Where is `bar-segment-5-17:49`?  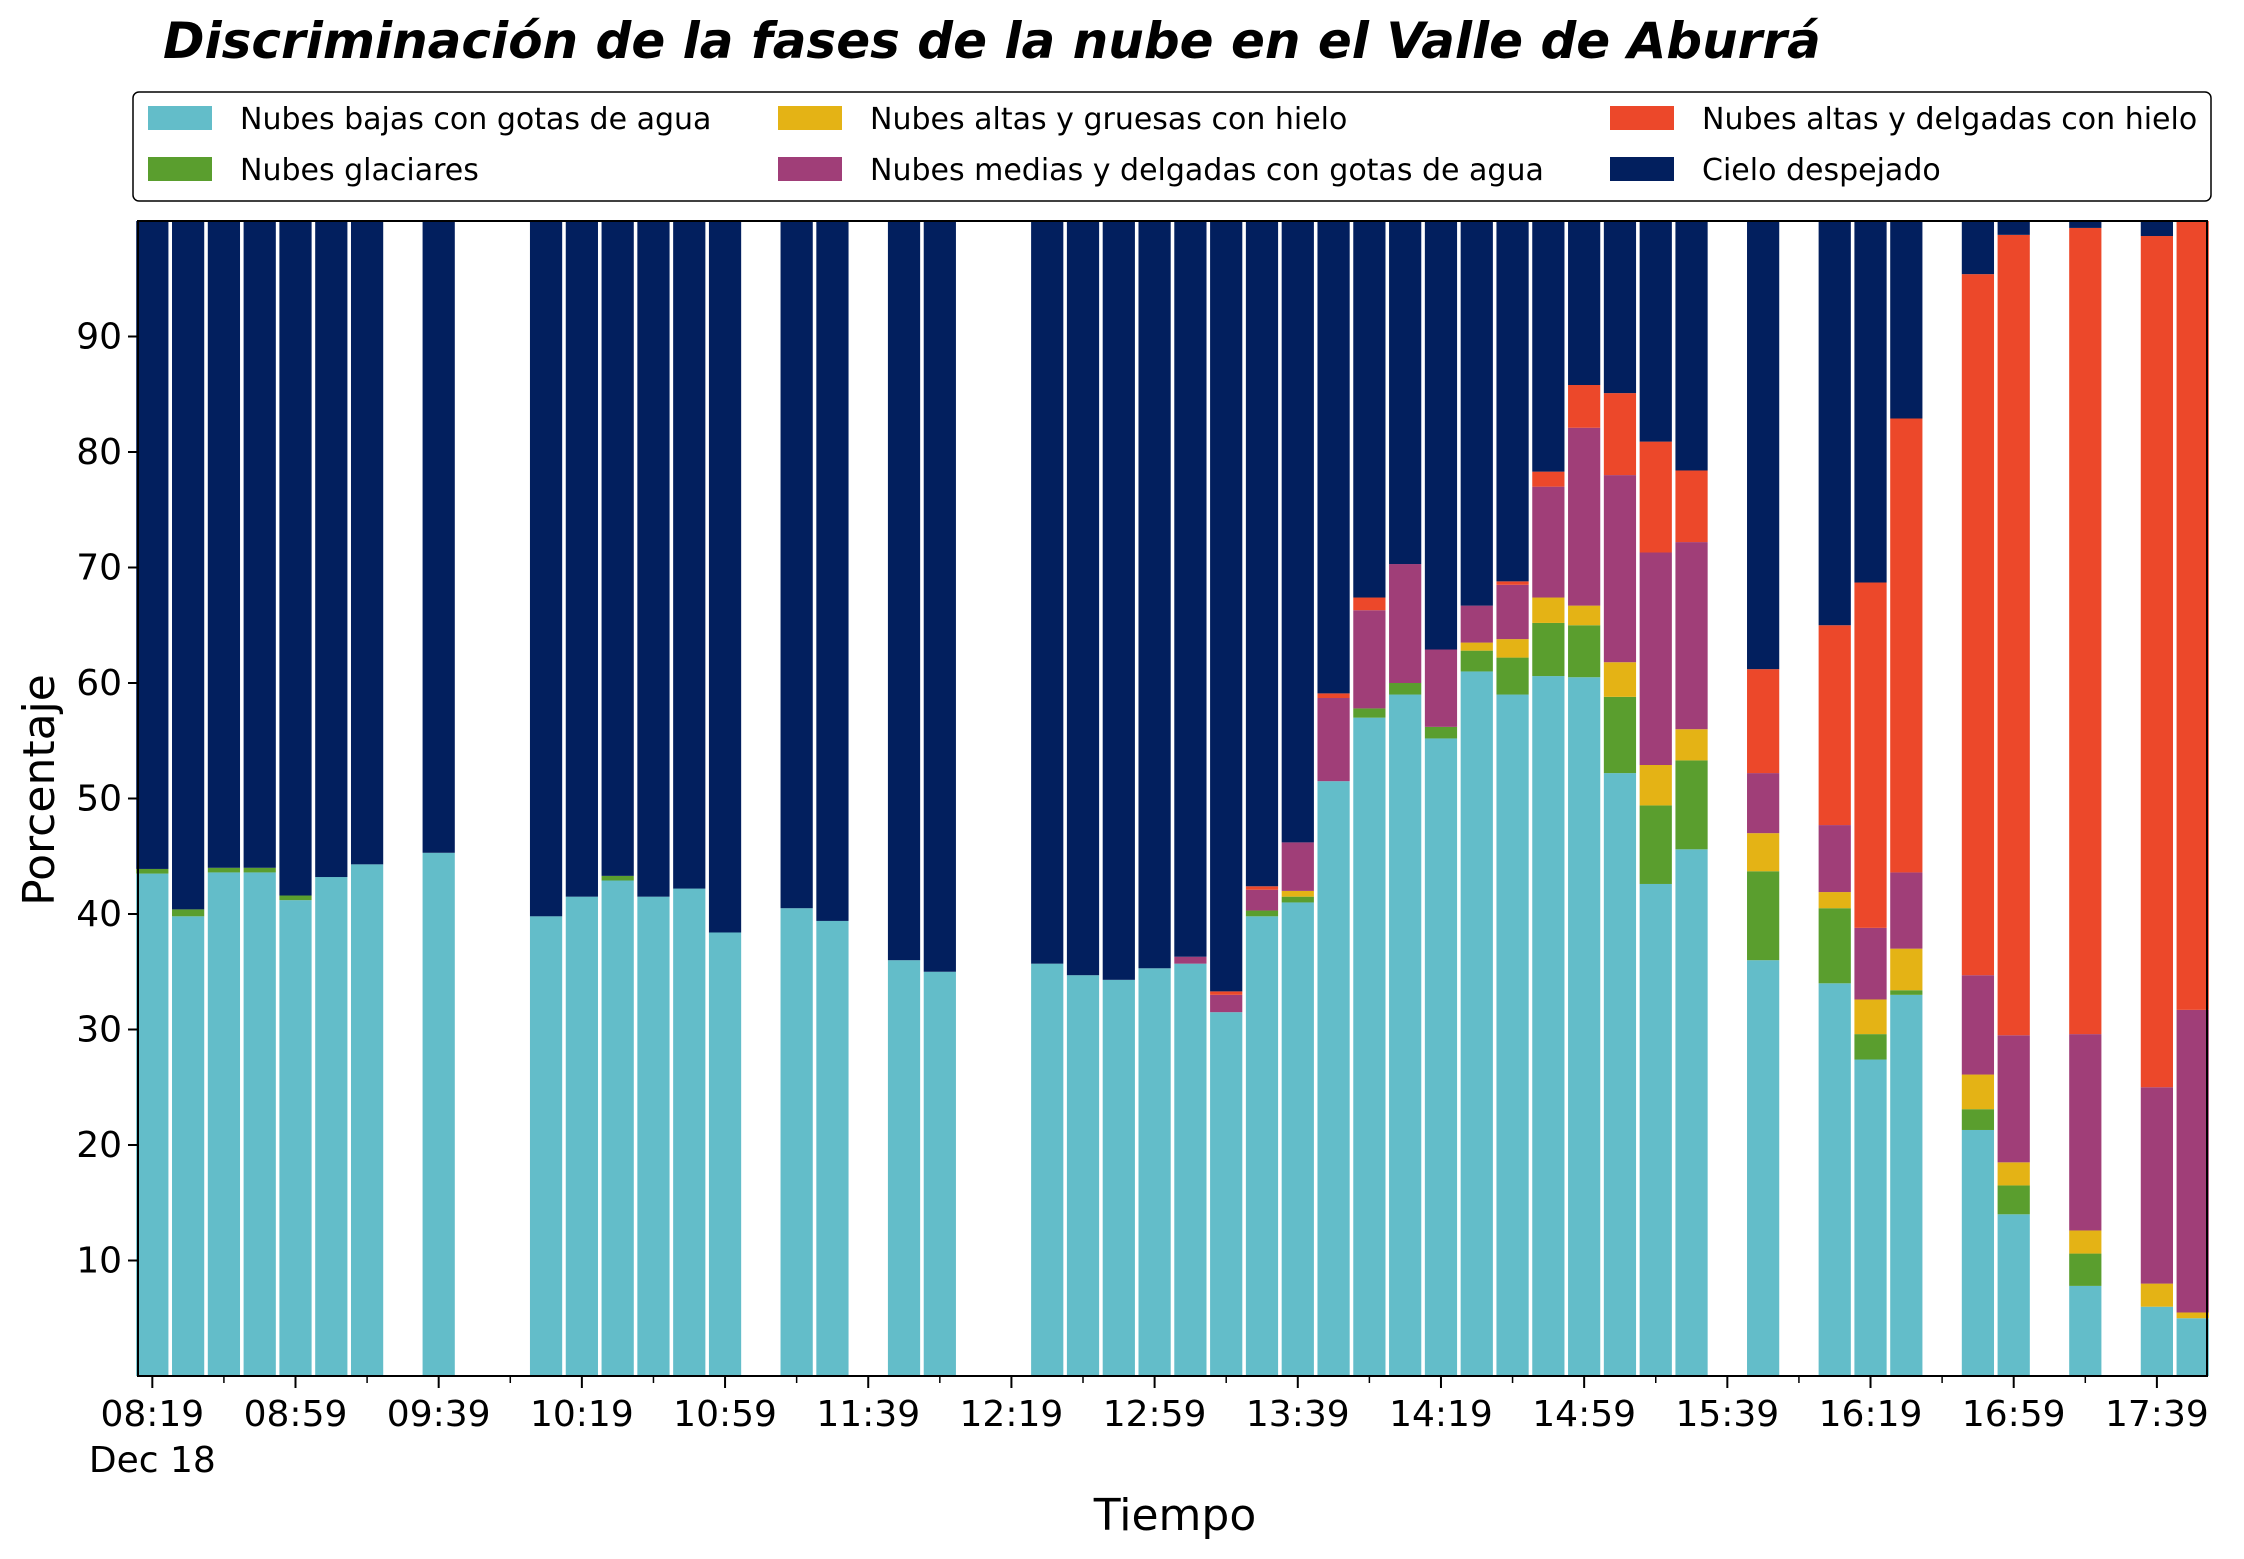 bar-segment-5-17:49 is located at coordinates (2192, 615).